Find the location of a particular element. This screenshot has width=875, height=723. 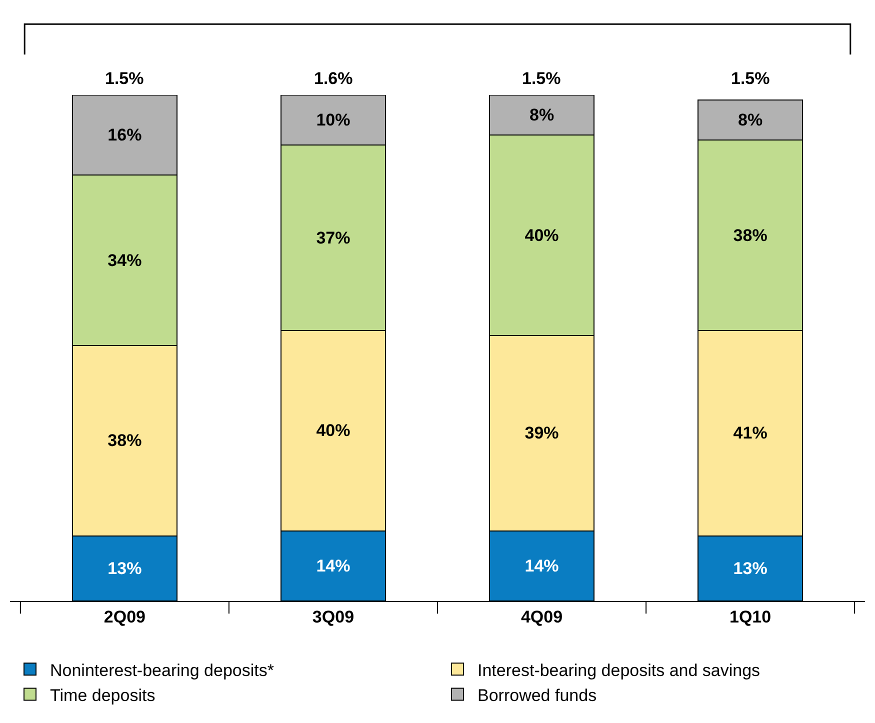

data-label: 39% is located at coordinates (541, 433).